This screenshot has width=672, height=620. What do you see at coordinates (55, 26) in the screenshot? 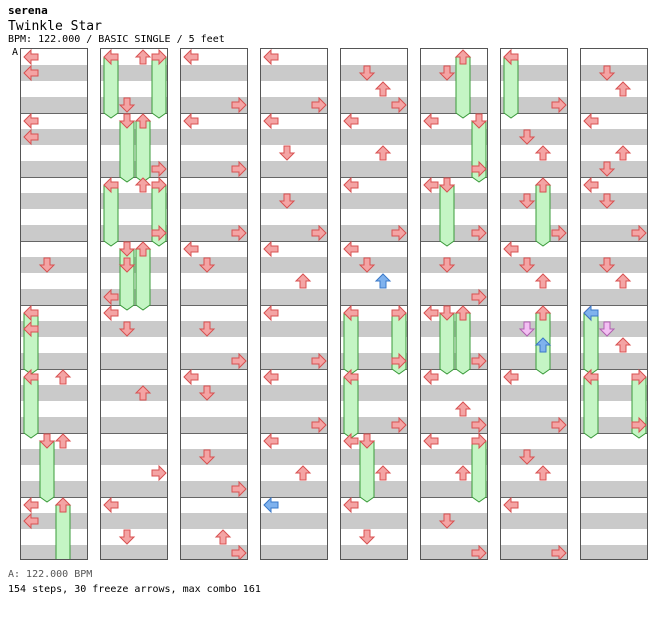
I see `song-title: Twinkle Star` at bounding box center [55, 26].